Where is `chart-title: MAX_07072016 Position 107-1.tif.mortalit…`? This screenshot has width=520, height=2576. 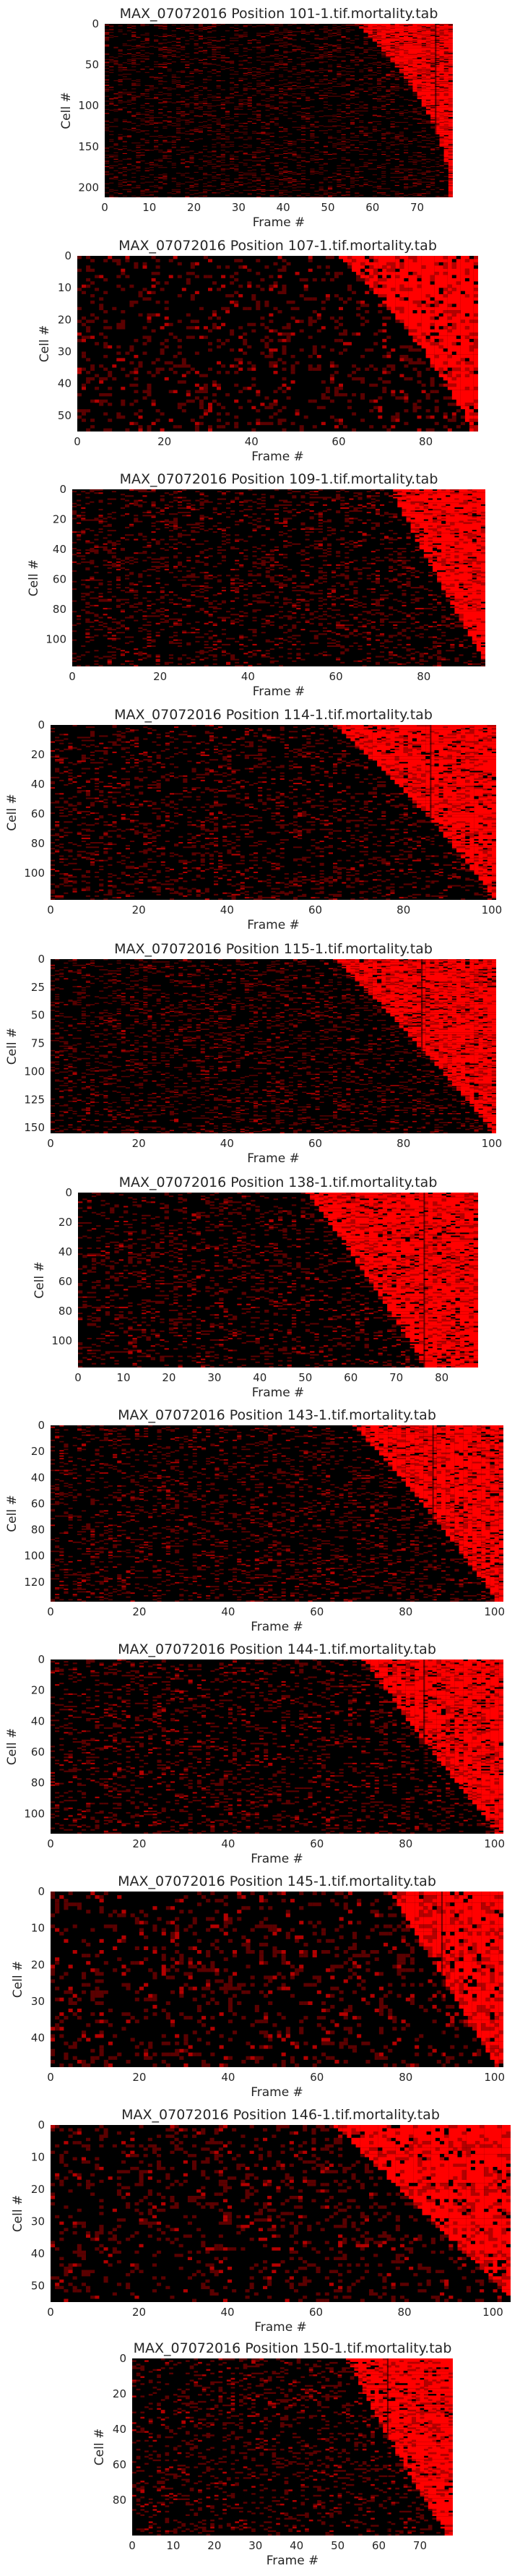
chart-title: MAX_07072016 Position 107-1.tif.mortalit… is located at coordinates (277, 246).